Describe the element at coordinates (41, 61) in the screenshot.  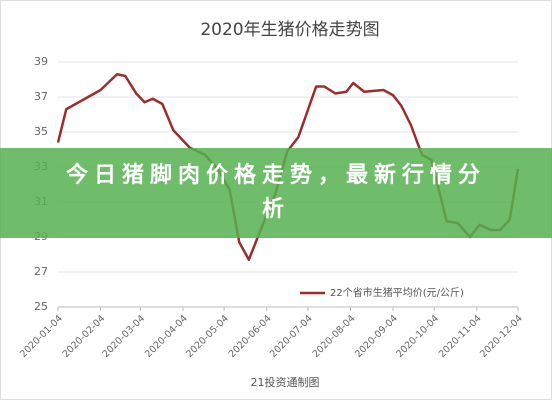
I see `y-tick-label: 39` at that location.